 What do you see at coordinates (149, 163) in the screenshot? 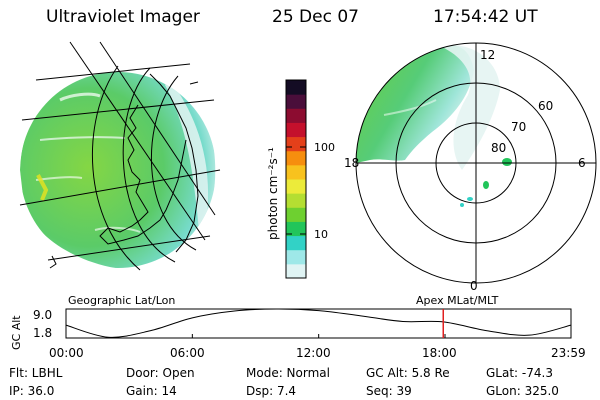
I see `coastline` at bounding box center [149, 163].